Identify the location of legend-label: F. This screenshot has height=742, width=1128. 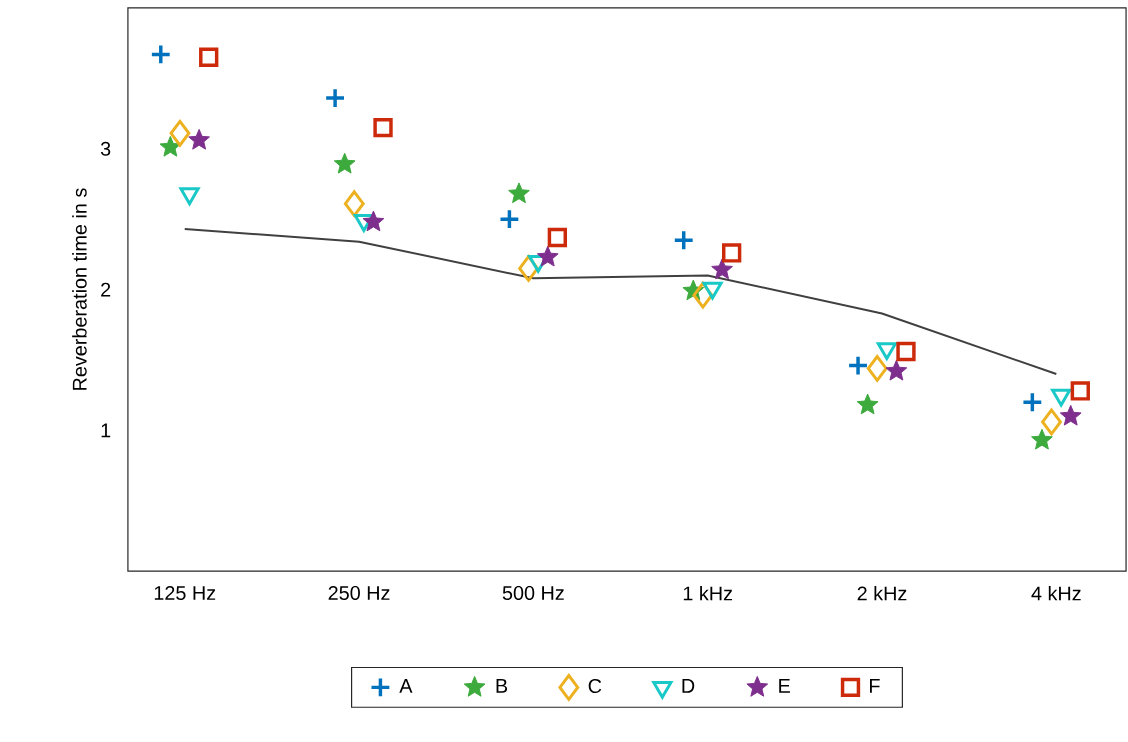
(875, 685).